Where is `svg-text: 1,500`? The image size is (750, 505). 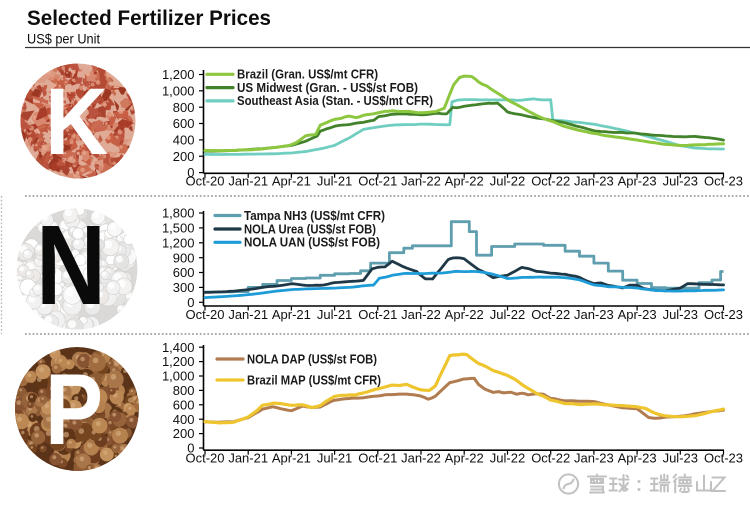
svg-text: 1,500 is located at coordinates (178, 228).